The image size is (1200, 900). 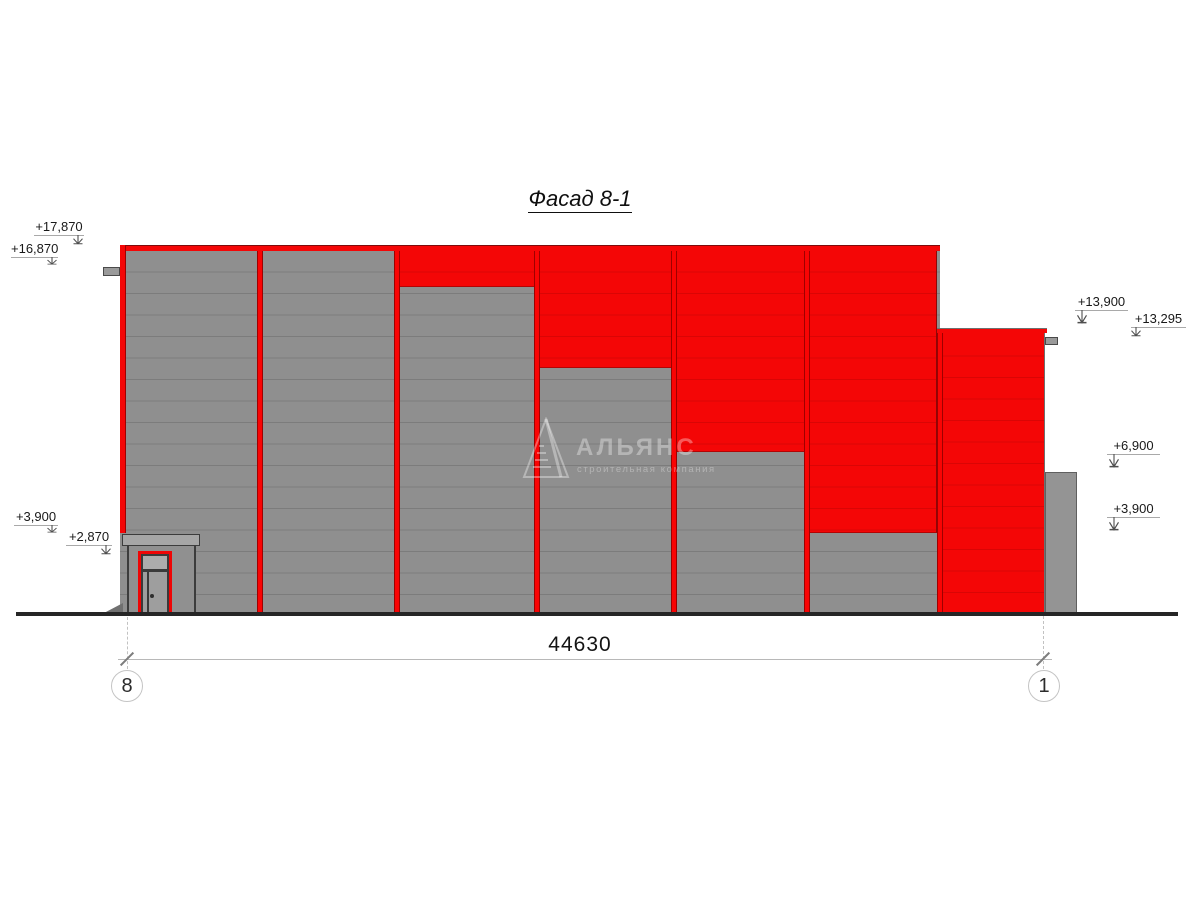 I want to click on drawing-title-text: Фасад 8-1, so click(x=580, y=199).